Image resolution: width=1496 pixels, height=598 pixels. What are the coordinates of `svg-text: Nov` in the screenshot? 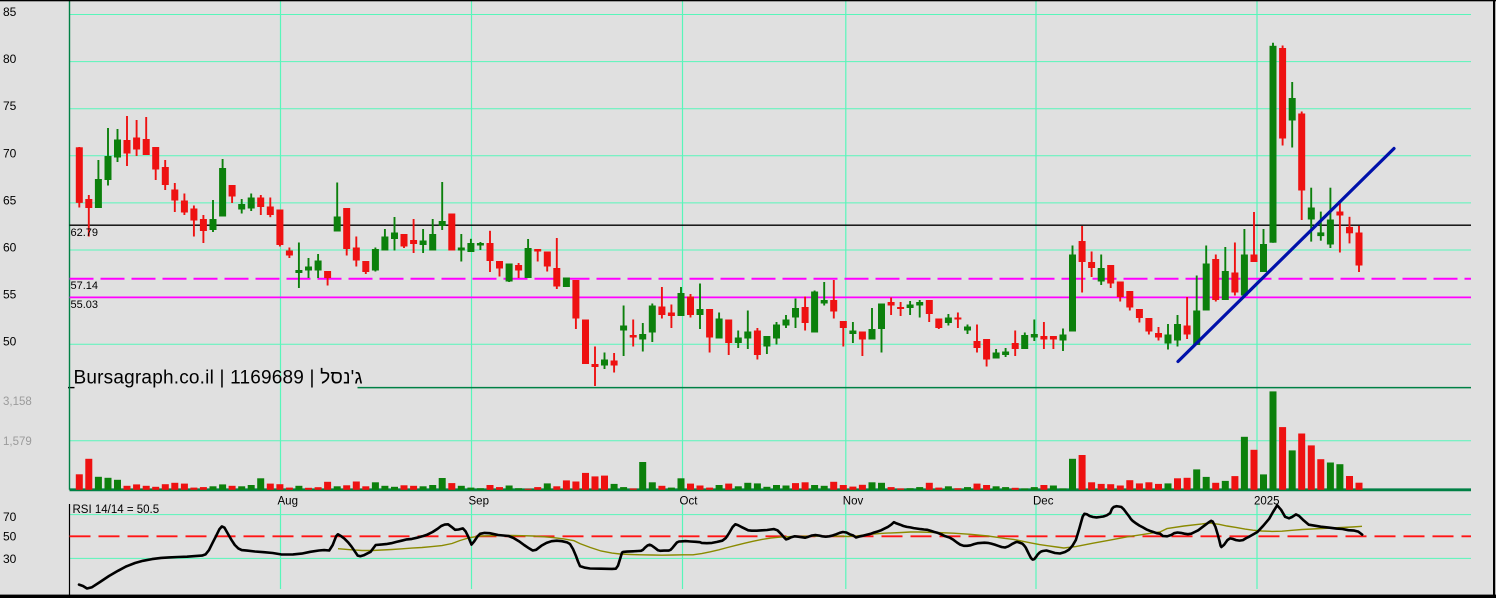 It's located at (853, 502).